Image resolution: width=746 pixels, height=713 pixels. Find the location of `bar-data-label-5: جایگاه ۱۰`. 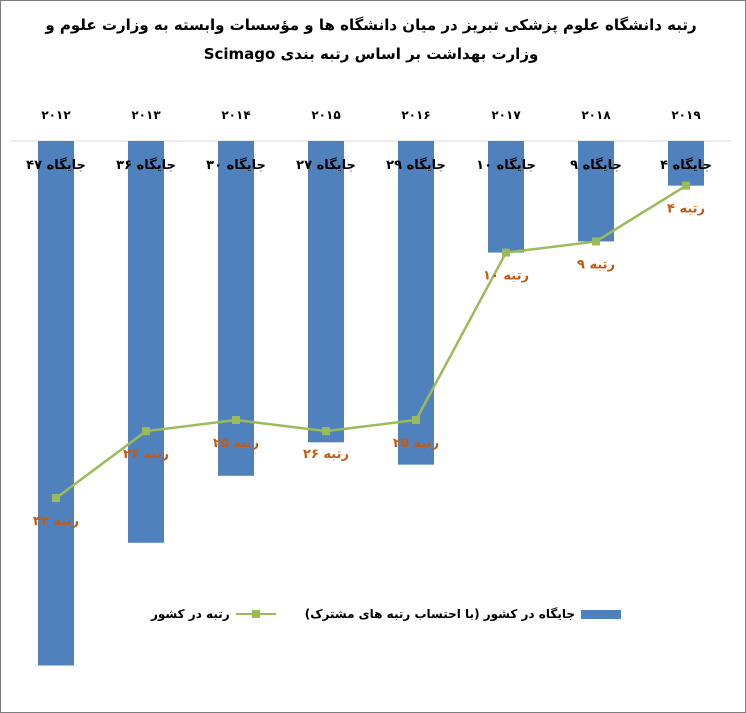

bar-data-label-5: جایگاه ۱۰ is located at coordinates (506, 165).